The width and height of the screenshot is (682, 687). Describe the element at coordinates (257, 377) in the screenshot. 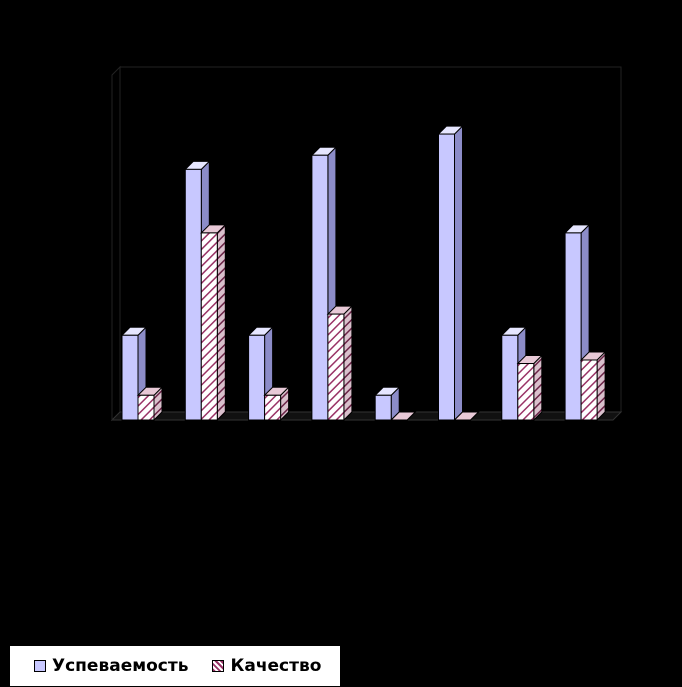

I see `bar-front-s1-c3` at that location.